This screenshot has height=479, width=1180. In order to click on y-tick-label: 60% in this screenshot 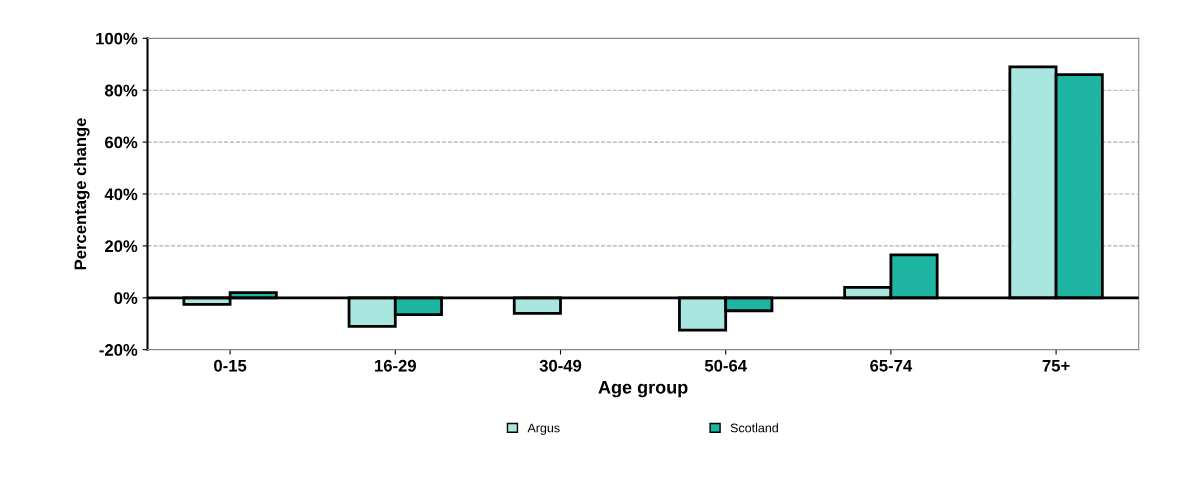, I will do `click(121, 142)`.